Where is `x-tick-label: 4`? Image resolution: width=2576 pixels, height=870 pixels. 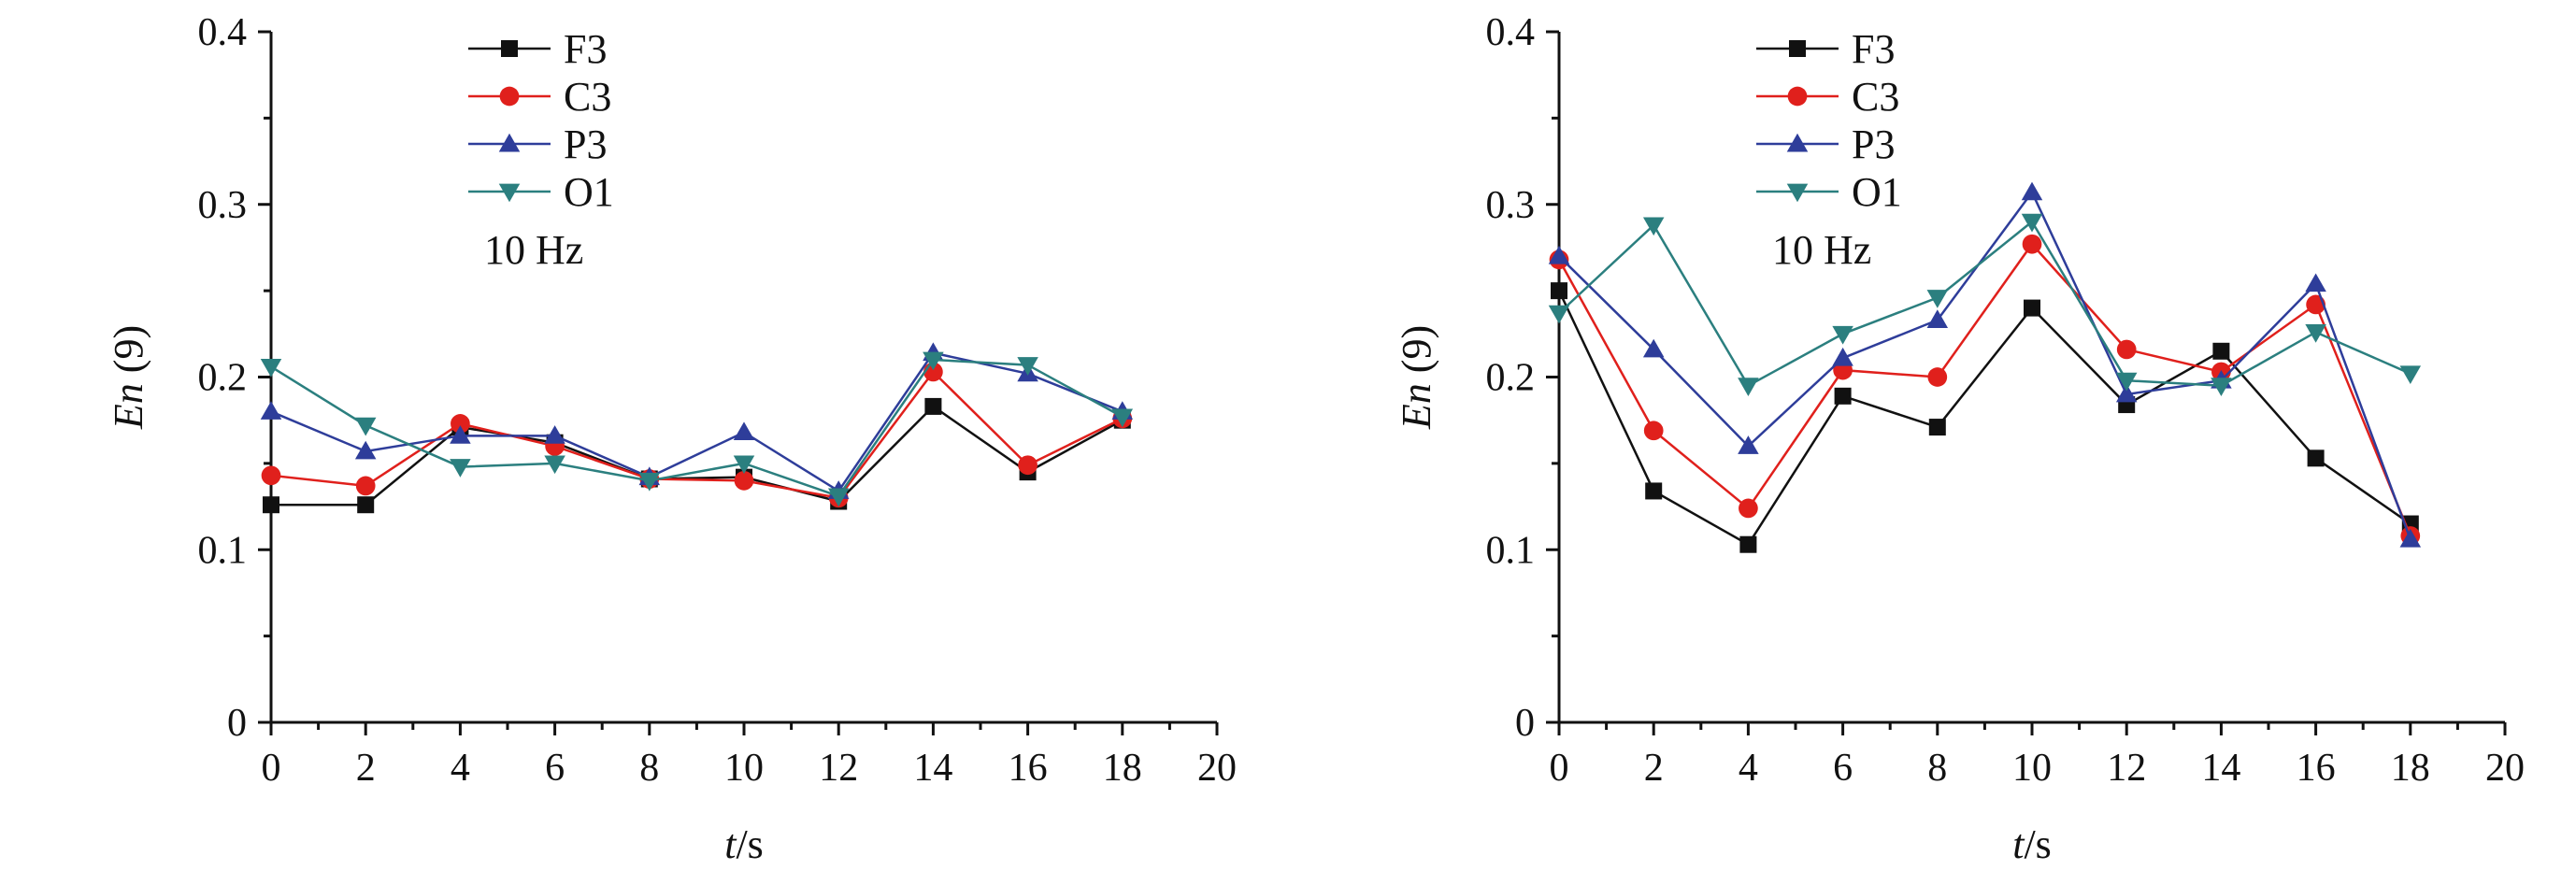 x-tick-label: 4 is located at coordinates (460, 769).